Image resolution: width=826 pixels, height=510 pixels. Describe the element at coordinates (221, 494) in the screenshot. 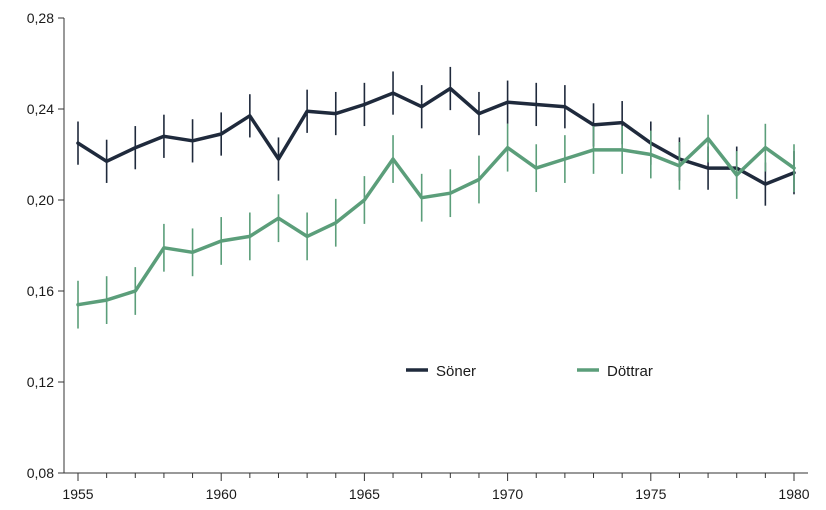

I see `x-tick-label: 1960` at that location.